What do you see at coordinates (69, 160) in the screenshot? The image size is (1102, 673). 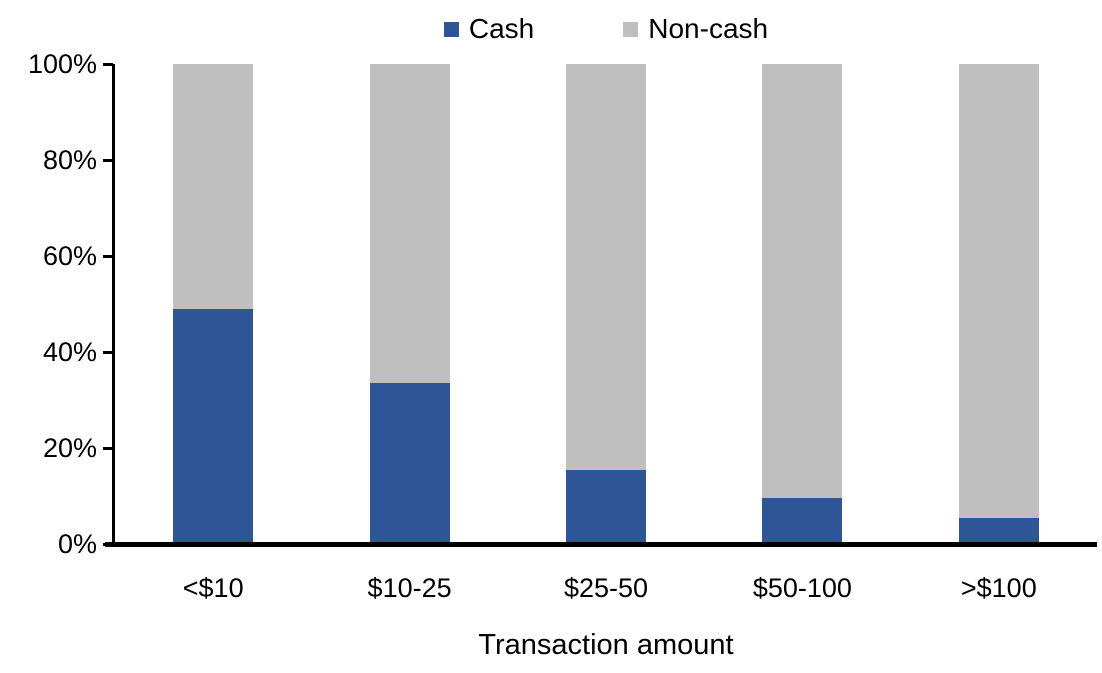 I see `y-axis-tick-label: 80%` at bounding box center [69, 160].